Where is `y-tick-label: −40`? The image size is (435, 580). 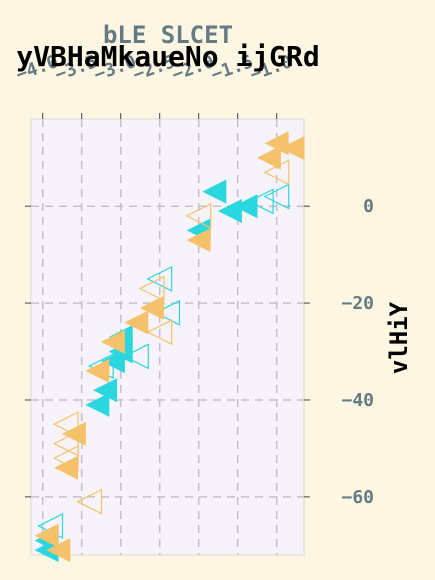
y-tick-label: −40 is located at coordinates (357, 400).